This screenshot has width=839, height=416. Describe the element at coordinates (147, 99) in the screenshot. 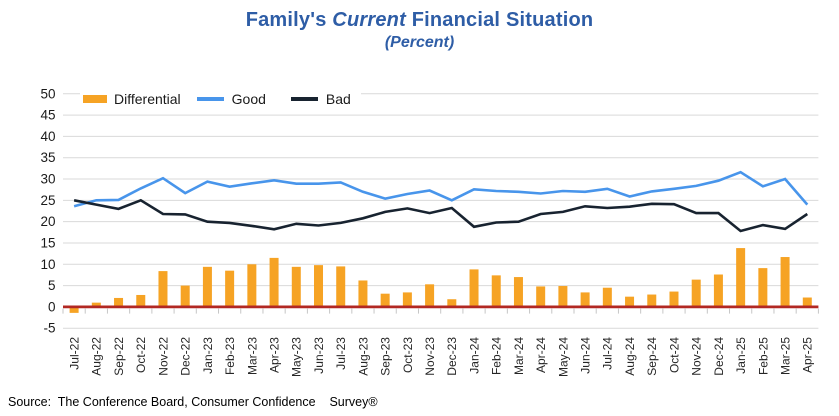

I see `legend-label-differential: Differential` at that location.